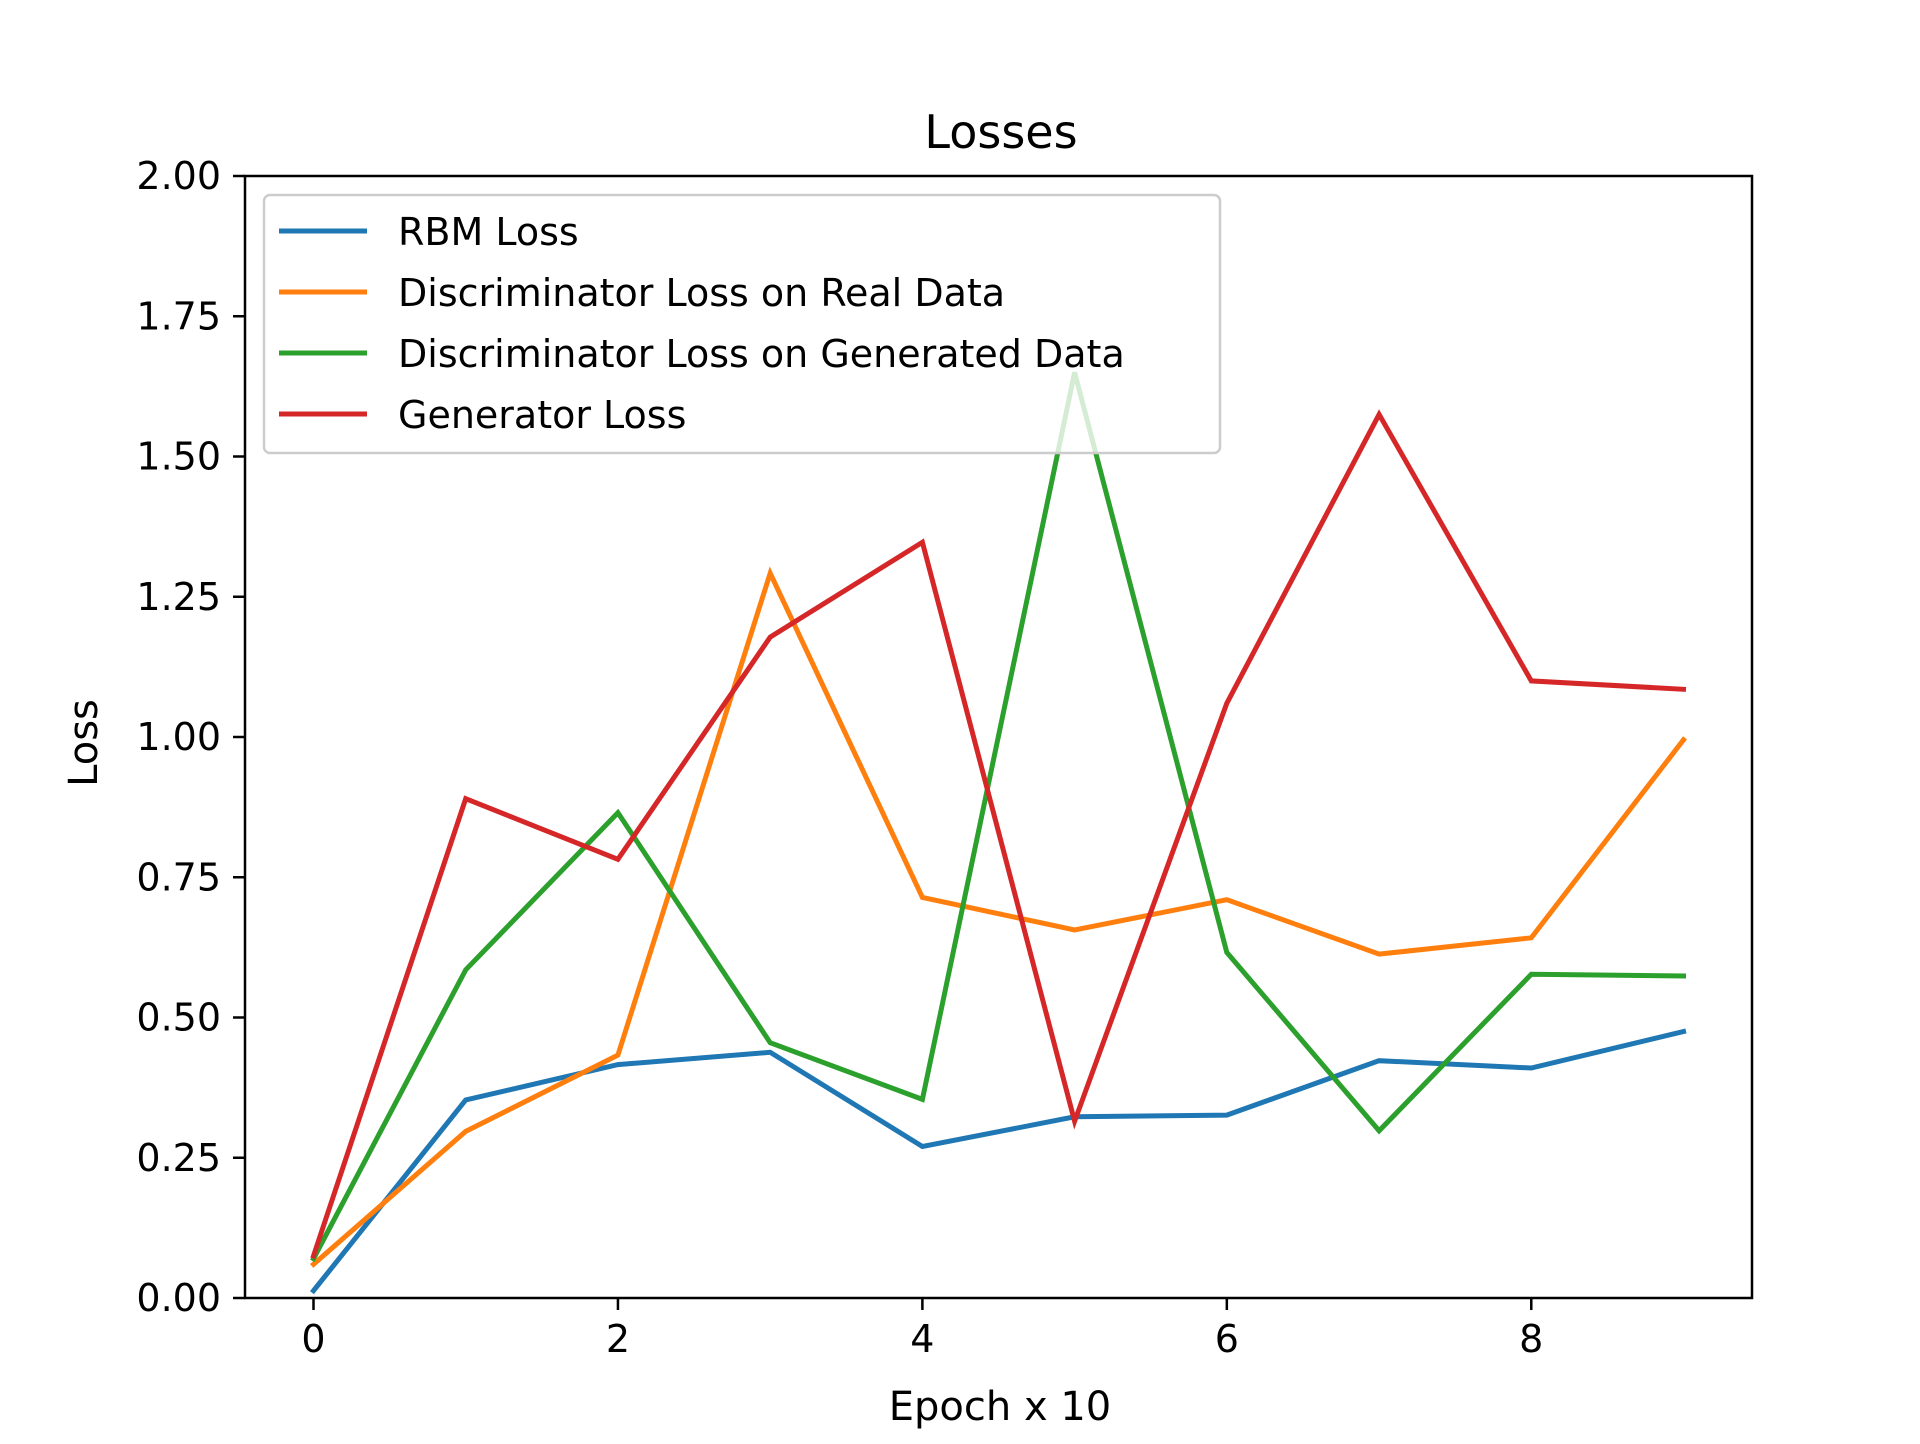 This screenshot has height=1444, width=1920. I want to click on x-tick-label: 0, so click(313, 1339).